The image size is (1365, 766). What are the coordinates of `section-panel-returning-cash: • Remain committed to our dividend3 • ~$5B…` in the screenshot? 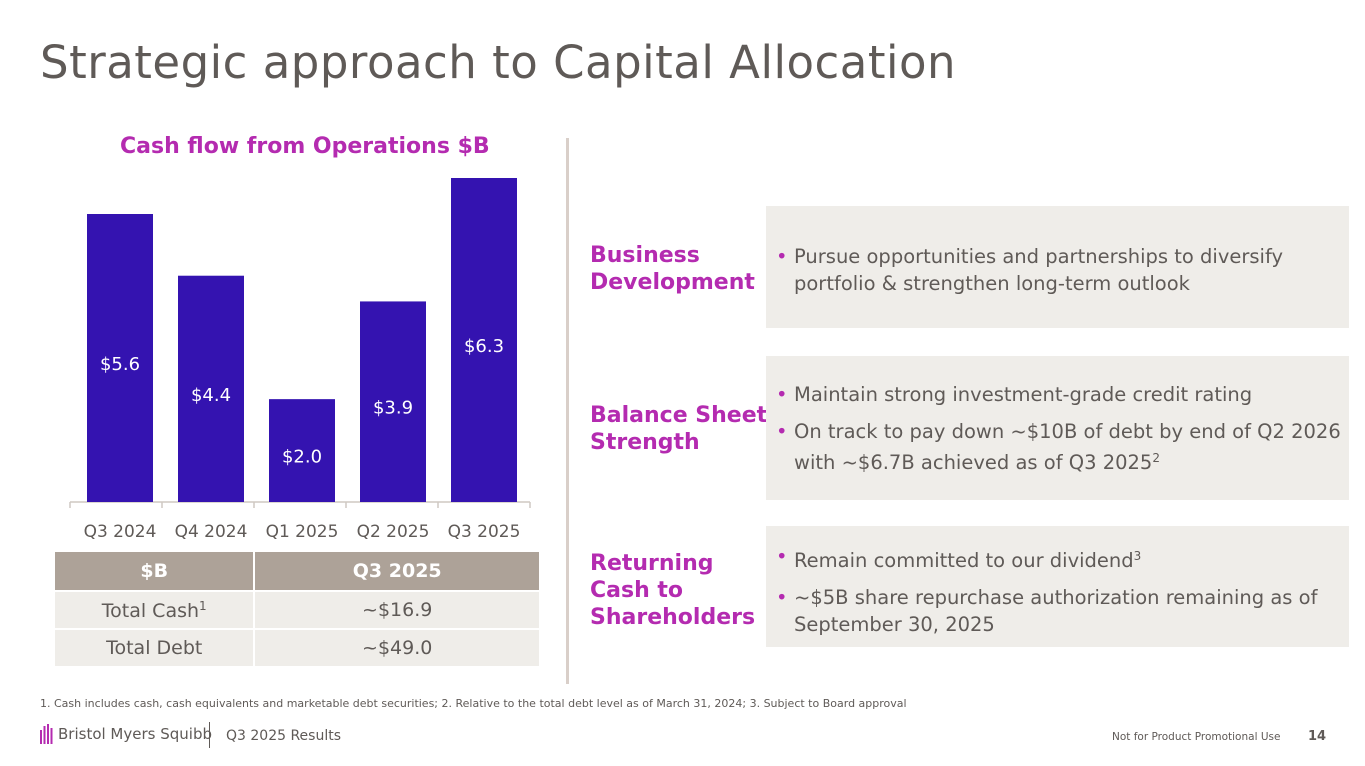 It's located at (1057, 586).